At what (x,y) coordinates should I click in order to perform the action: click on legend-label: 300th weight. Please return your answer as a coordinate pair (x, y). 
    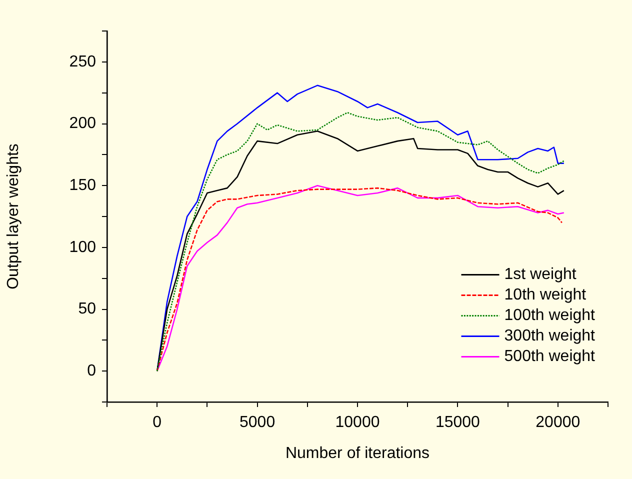
    Looking at the image, I should click on (550, 336).